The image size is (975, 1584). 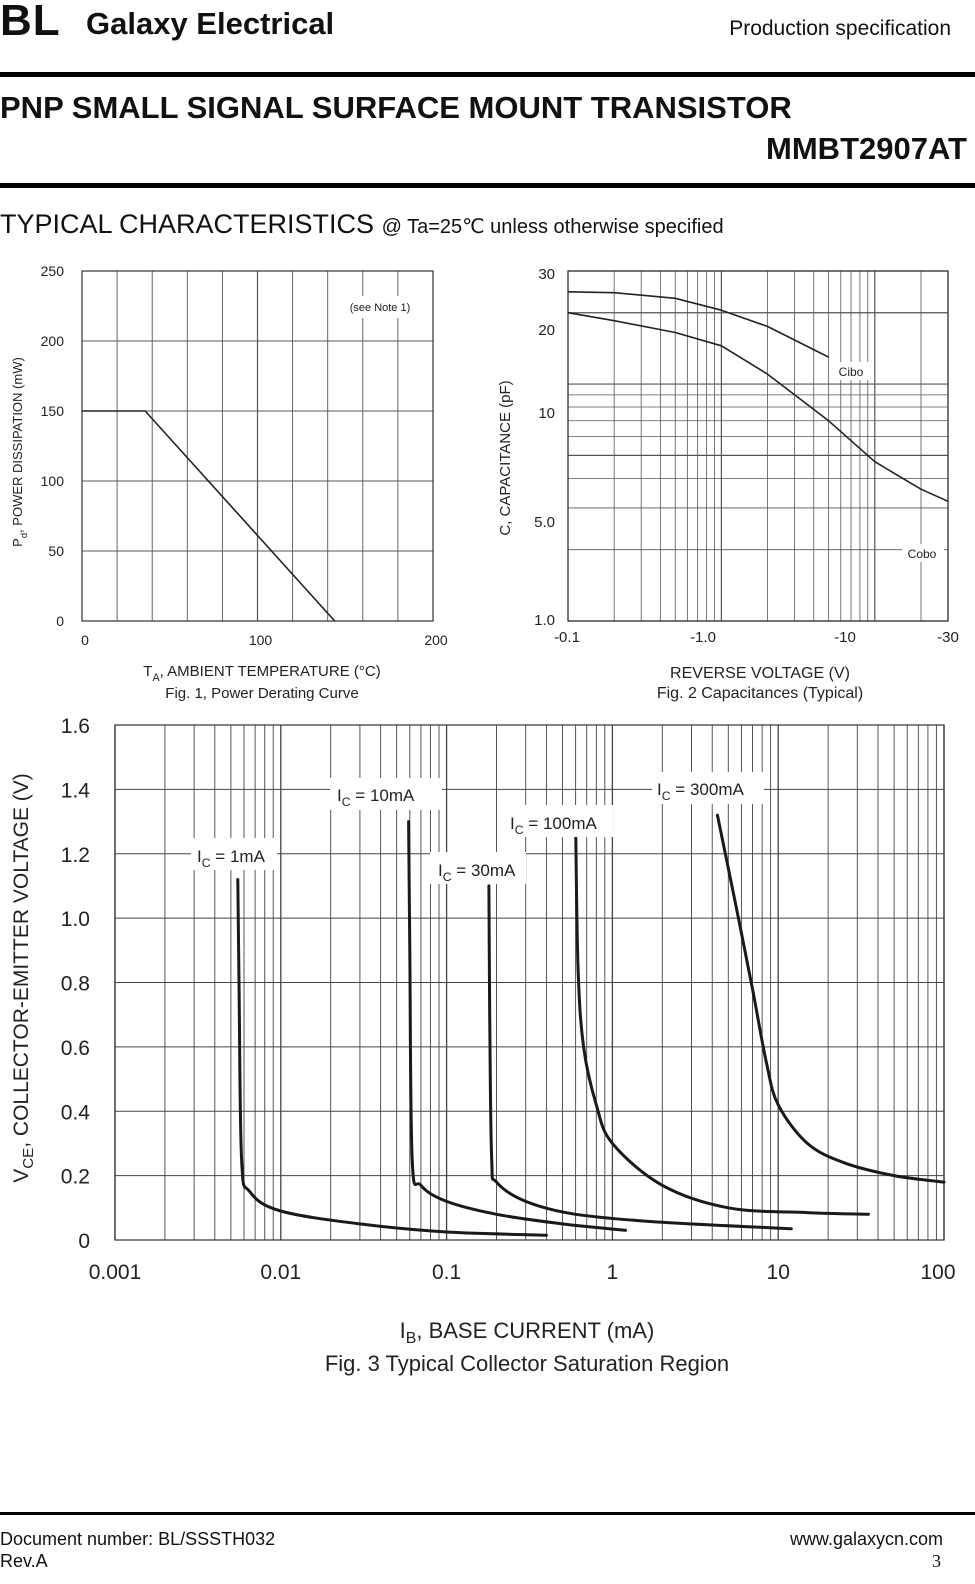 I want to click on fig2-ytick-label: 30, so click(x=546, y=274).